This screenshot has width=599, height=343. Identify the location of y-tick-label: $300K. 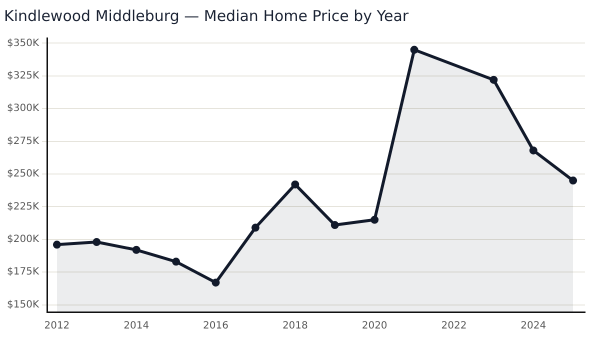
(23, 108).